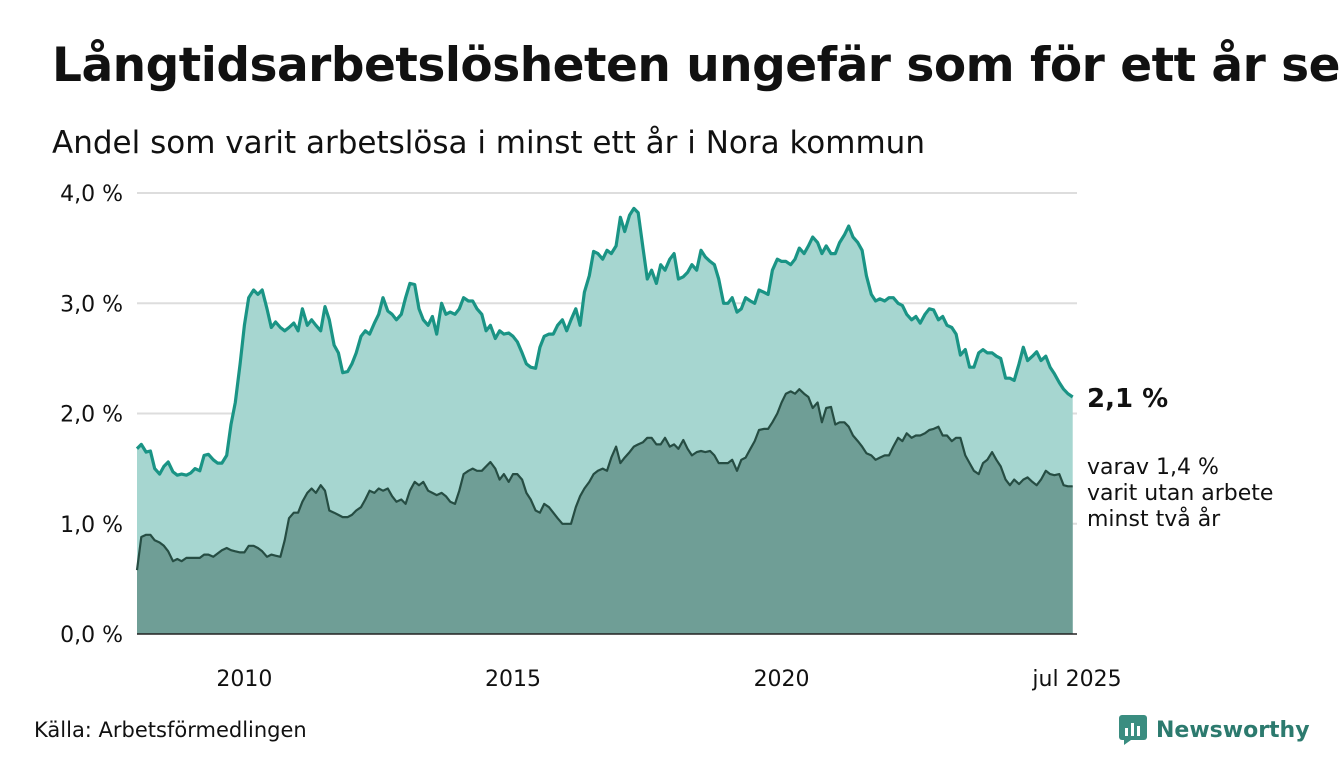  Describe the element at coordinates (170, 730) in the screenshot. I see `source-note: Källa: Arbetsförmedlingen` at that location.